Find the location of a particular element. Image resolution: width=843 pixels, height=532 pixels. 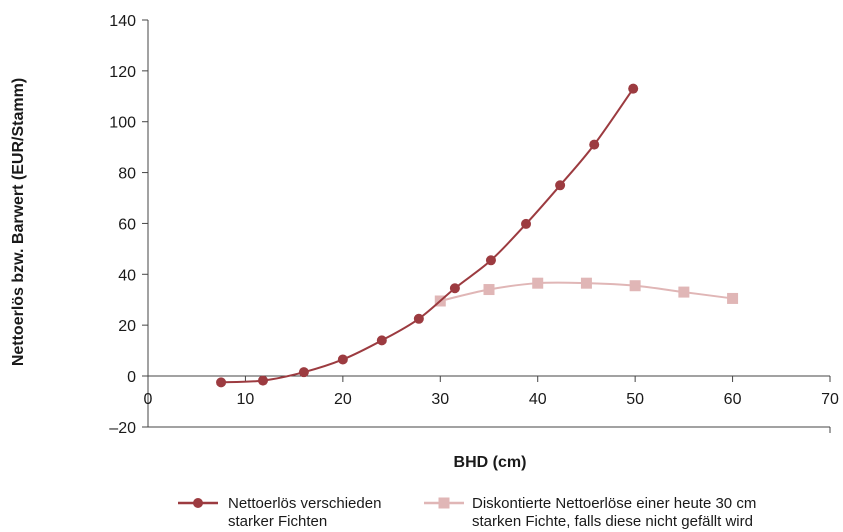

x-tick-label: 20 is located at coordinates (343, 399).